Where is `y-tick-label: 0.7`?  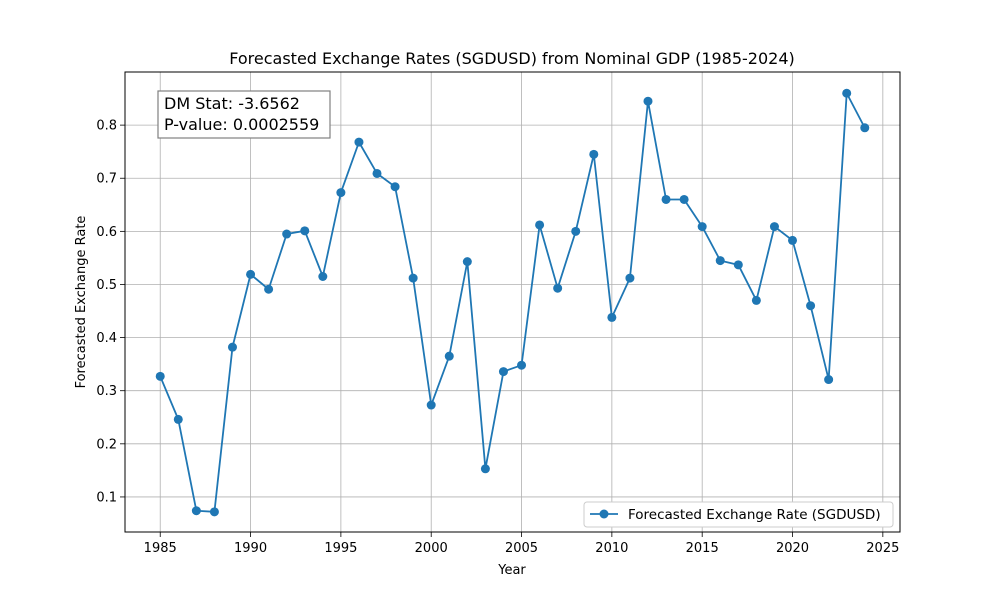 y-tick-label: 0.7 is located at coordinates (106, 179).